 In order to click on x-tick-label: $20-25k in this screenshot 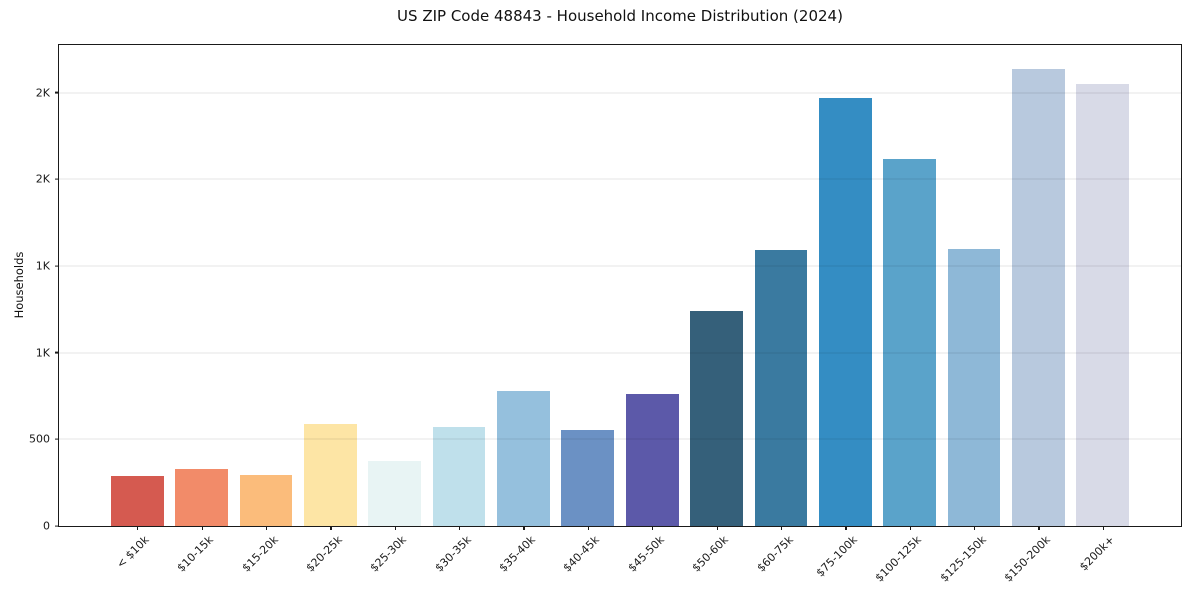, I will do `click(324, 554)`.